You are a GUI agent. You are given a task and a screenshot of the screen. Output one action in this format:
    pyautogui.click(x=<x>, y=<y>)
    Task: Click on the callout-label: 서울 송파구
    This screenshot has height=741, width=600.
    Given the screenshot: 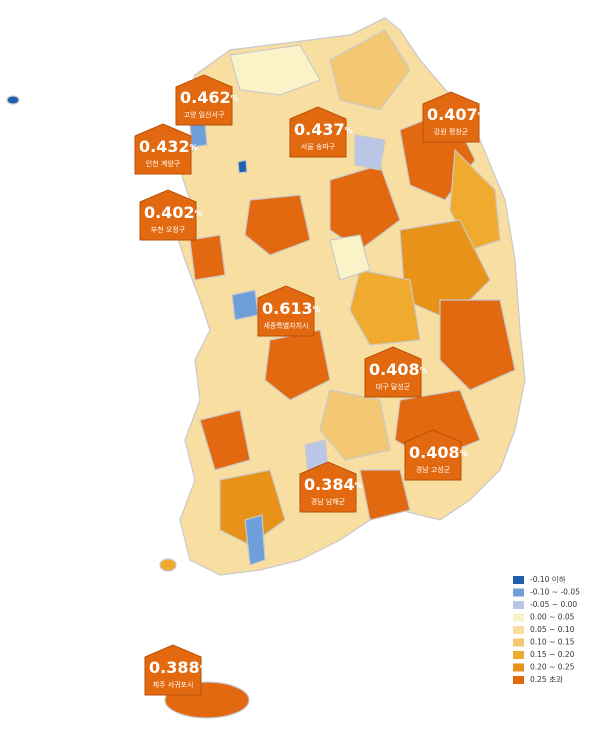 What is the action you would take?
    pyautogui.click(x=318, y=146)
    